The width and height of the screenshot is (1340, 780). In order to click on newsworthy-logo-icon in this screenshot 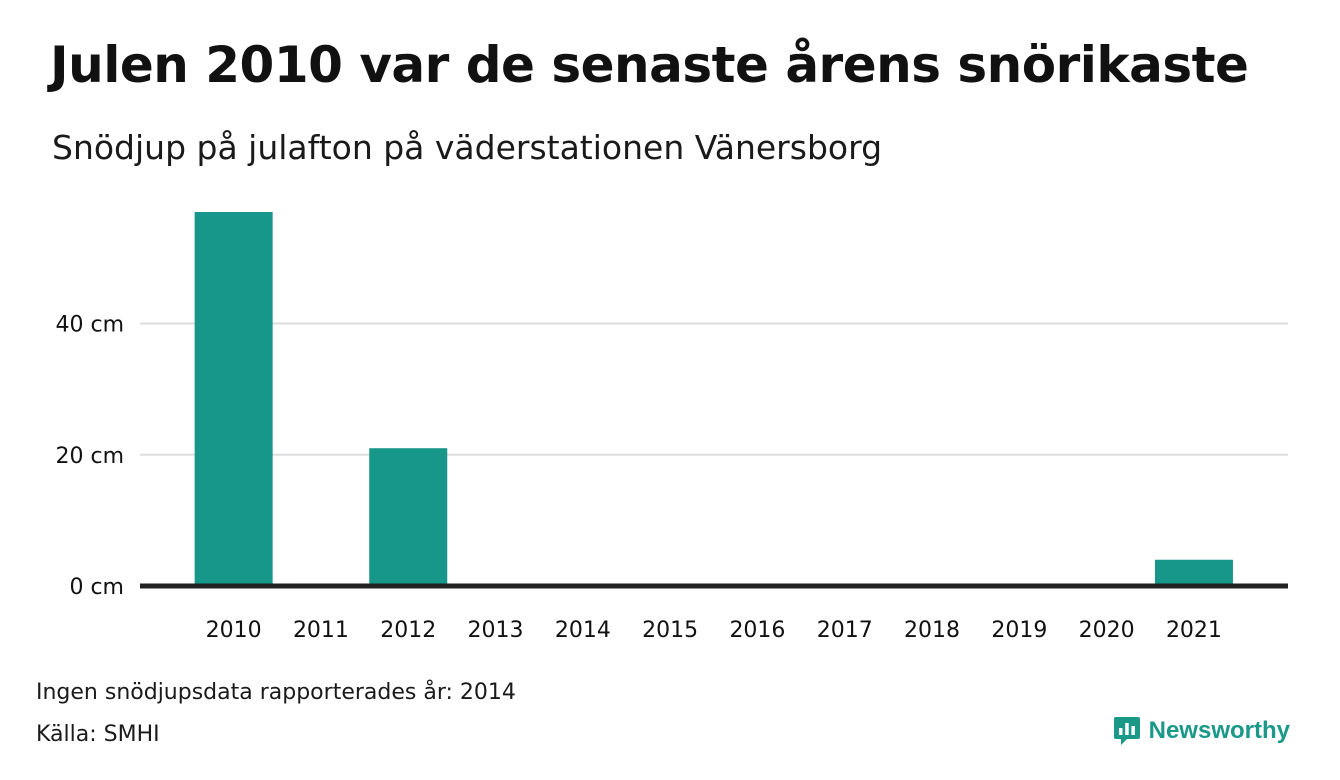, I will do `click(1126, 731)`.